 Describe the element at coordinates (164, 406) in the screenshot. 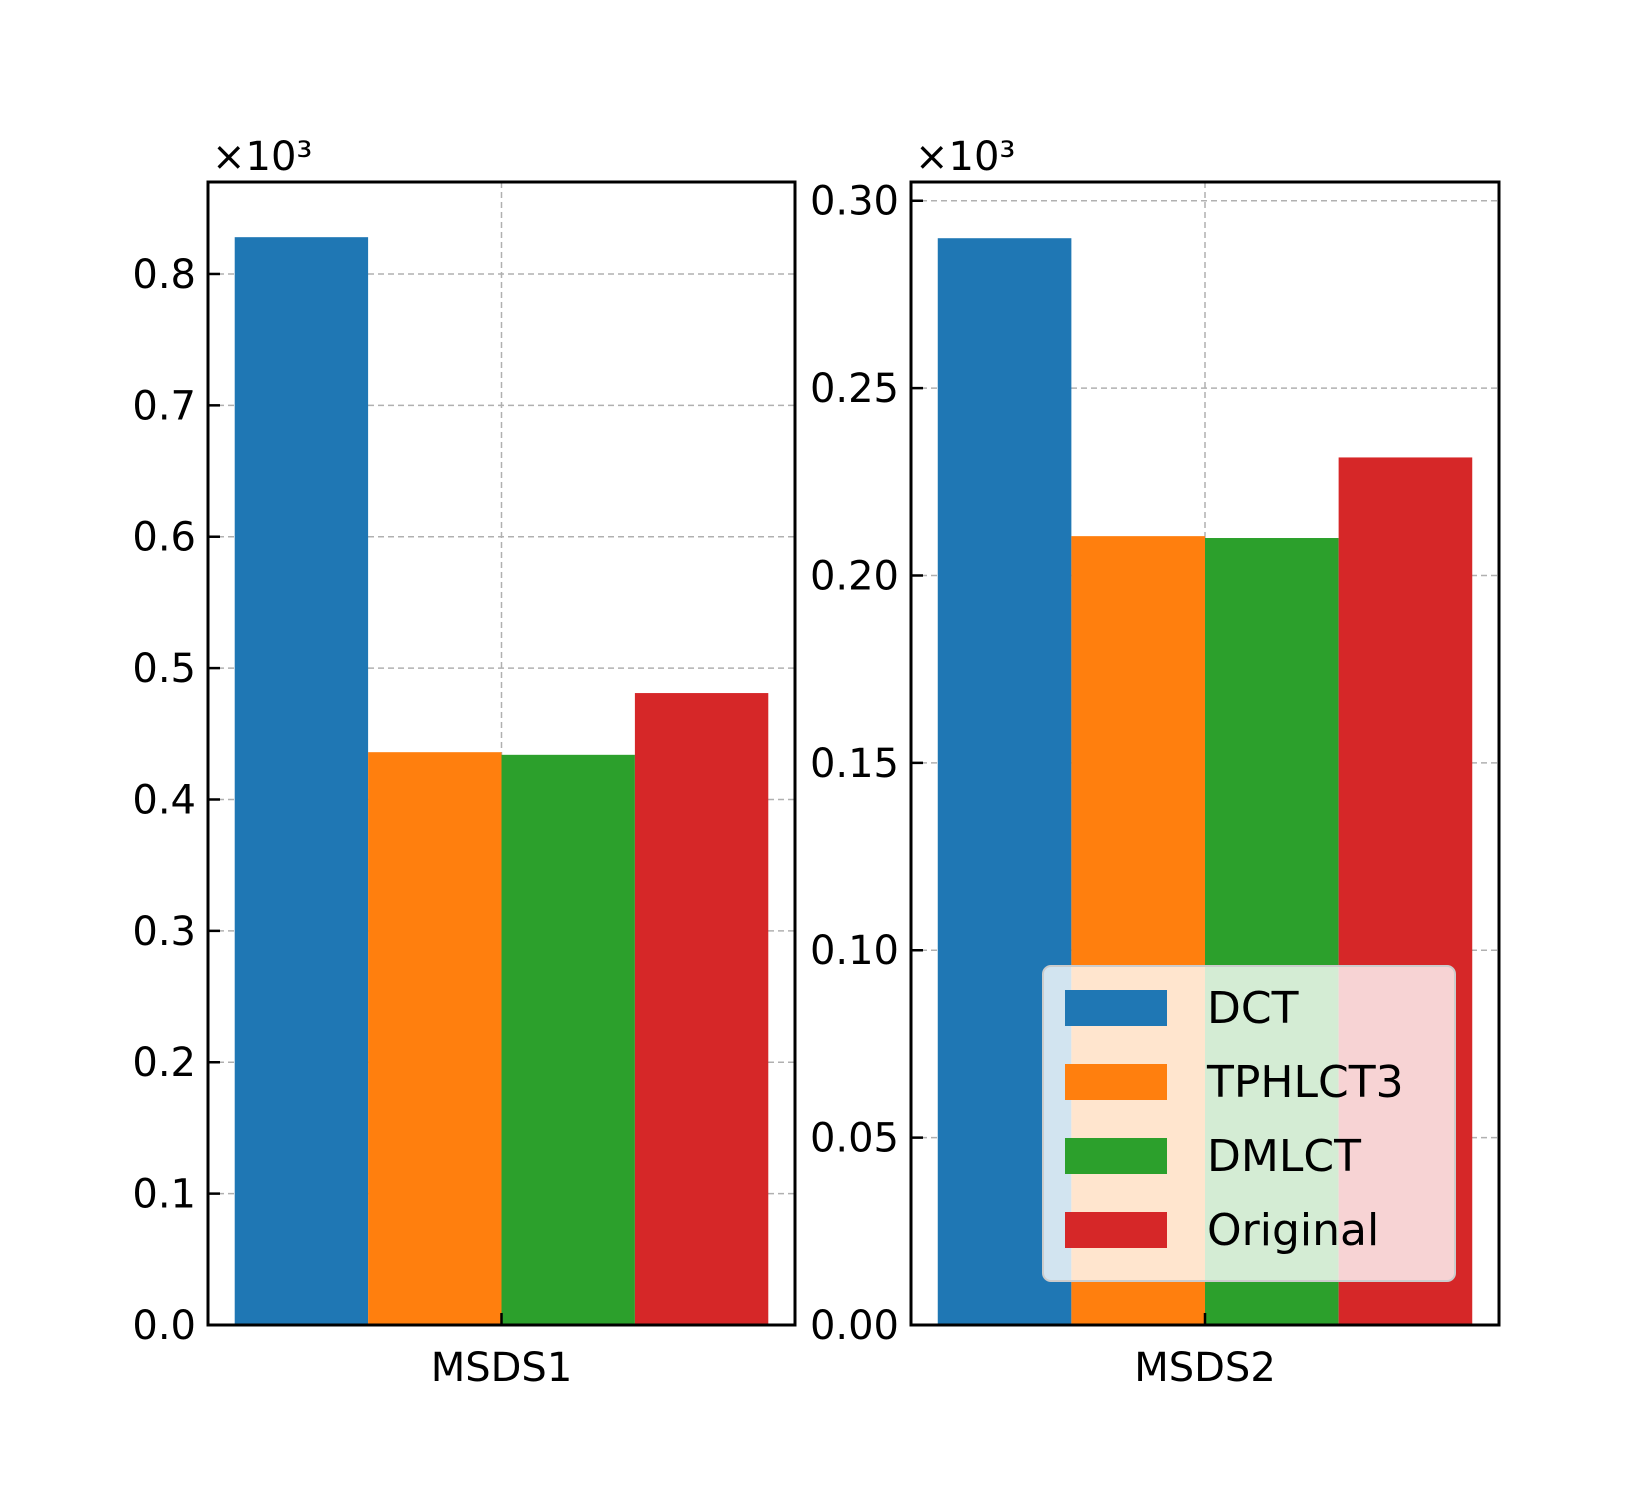

I see `y-tick-label: 0.7` at that location.